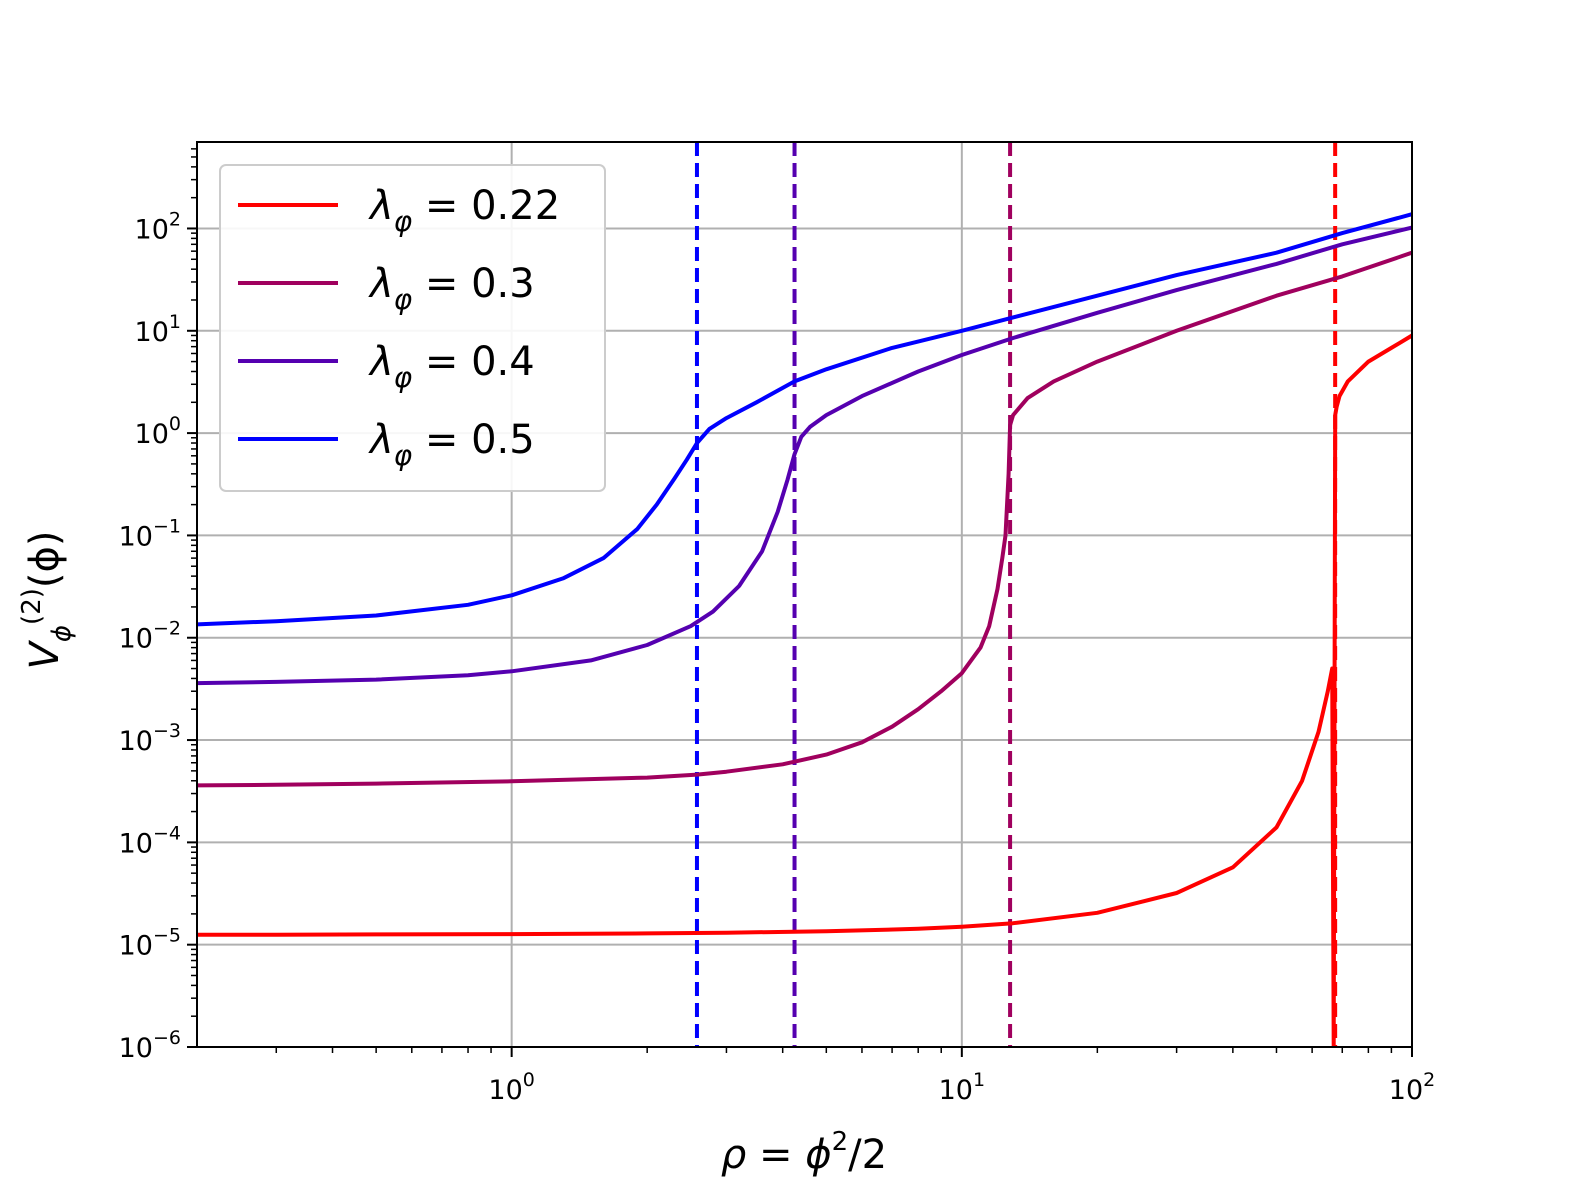 The height and width of the screenshot is (1183, 1577). What do you see at coordinates (150, 738) in the screenshot?
I see `y-tick-label: 10⁻³` at bounding box center [150, 738].